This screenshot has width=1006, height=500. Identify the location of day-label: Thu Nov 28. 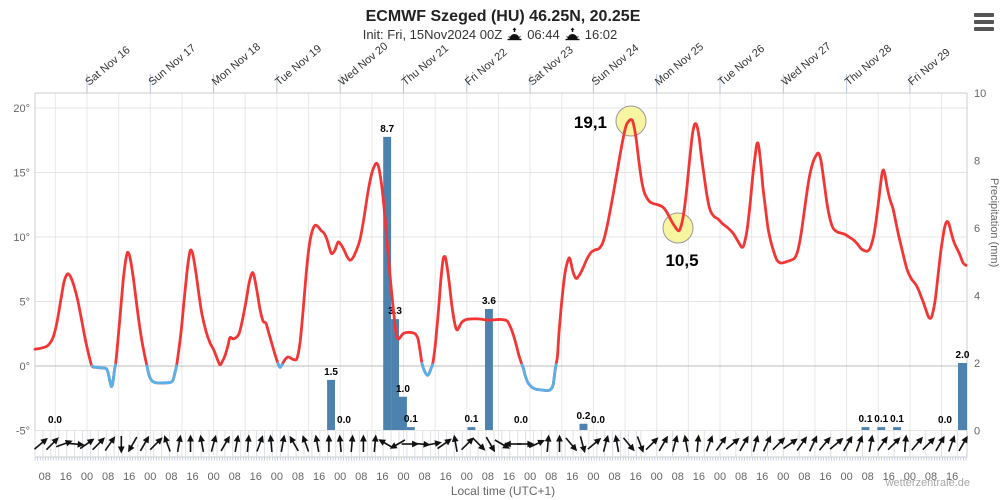
(868, 66).